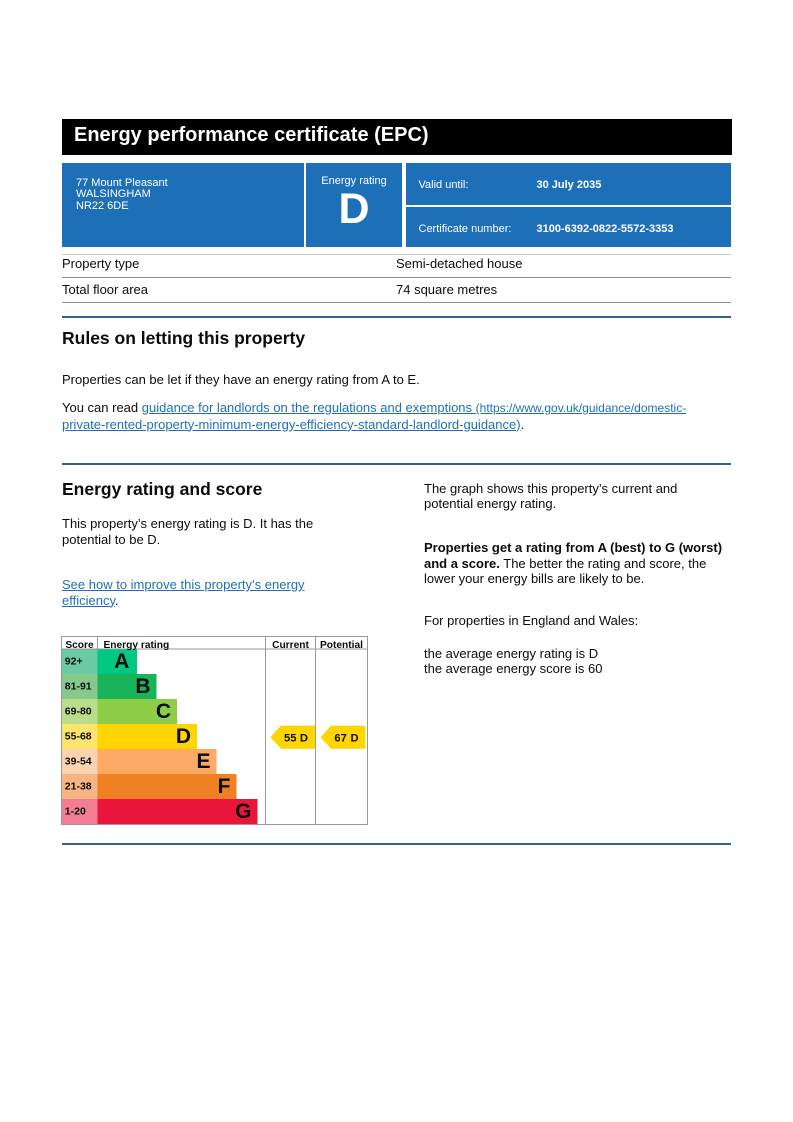 The width and height of the screenshot is (793, 1122). What do you see at coordinates (340, 739) in the screenshot?
I see `svg-text: 67` at bounding box center [340, 739].